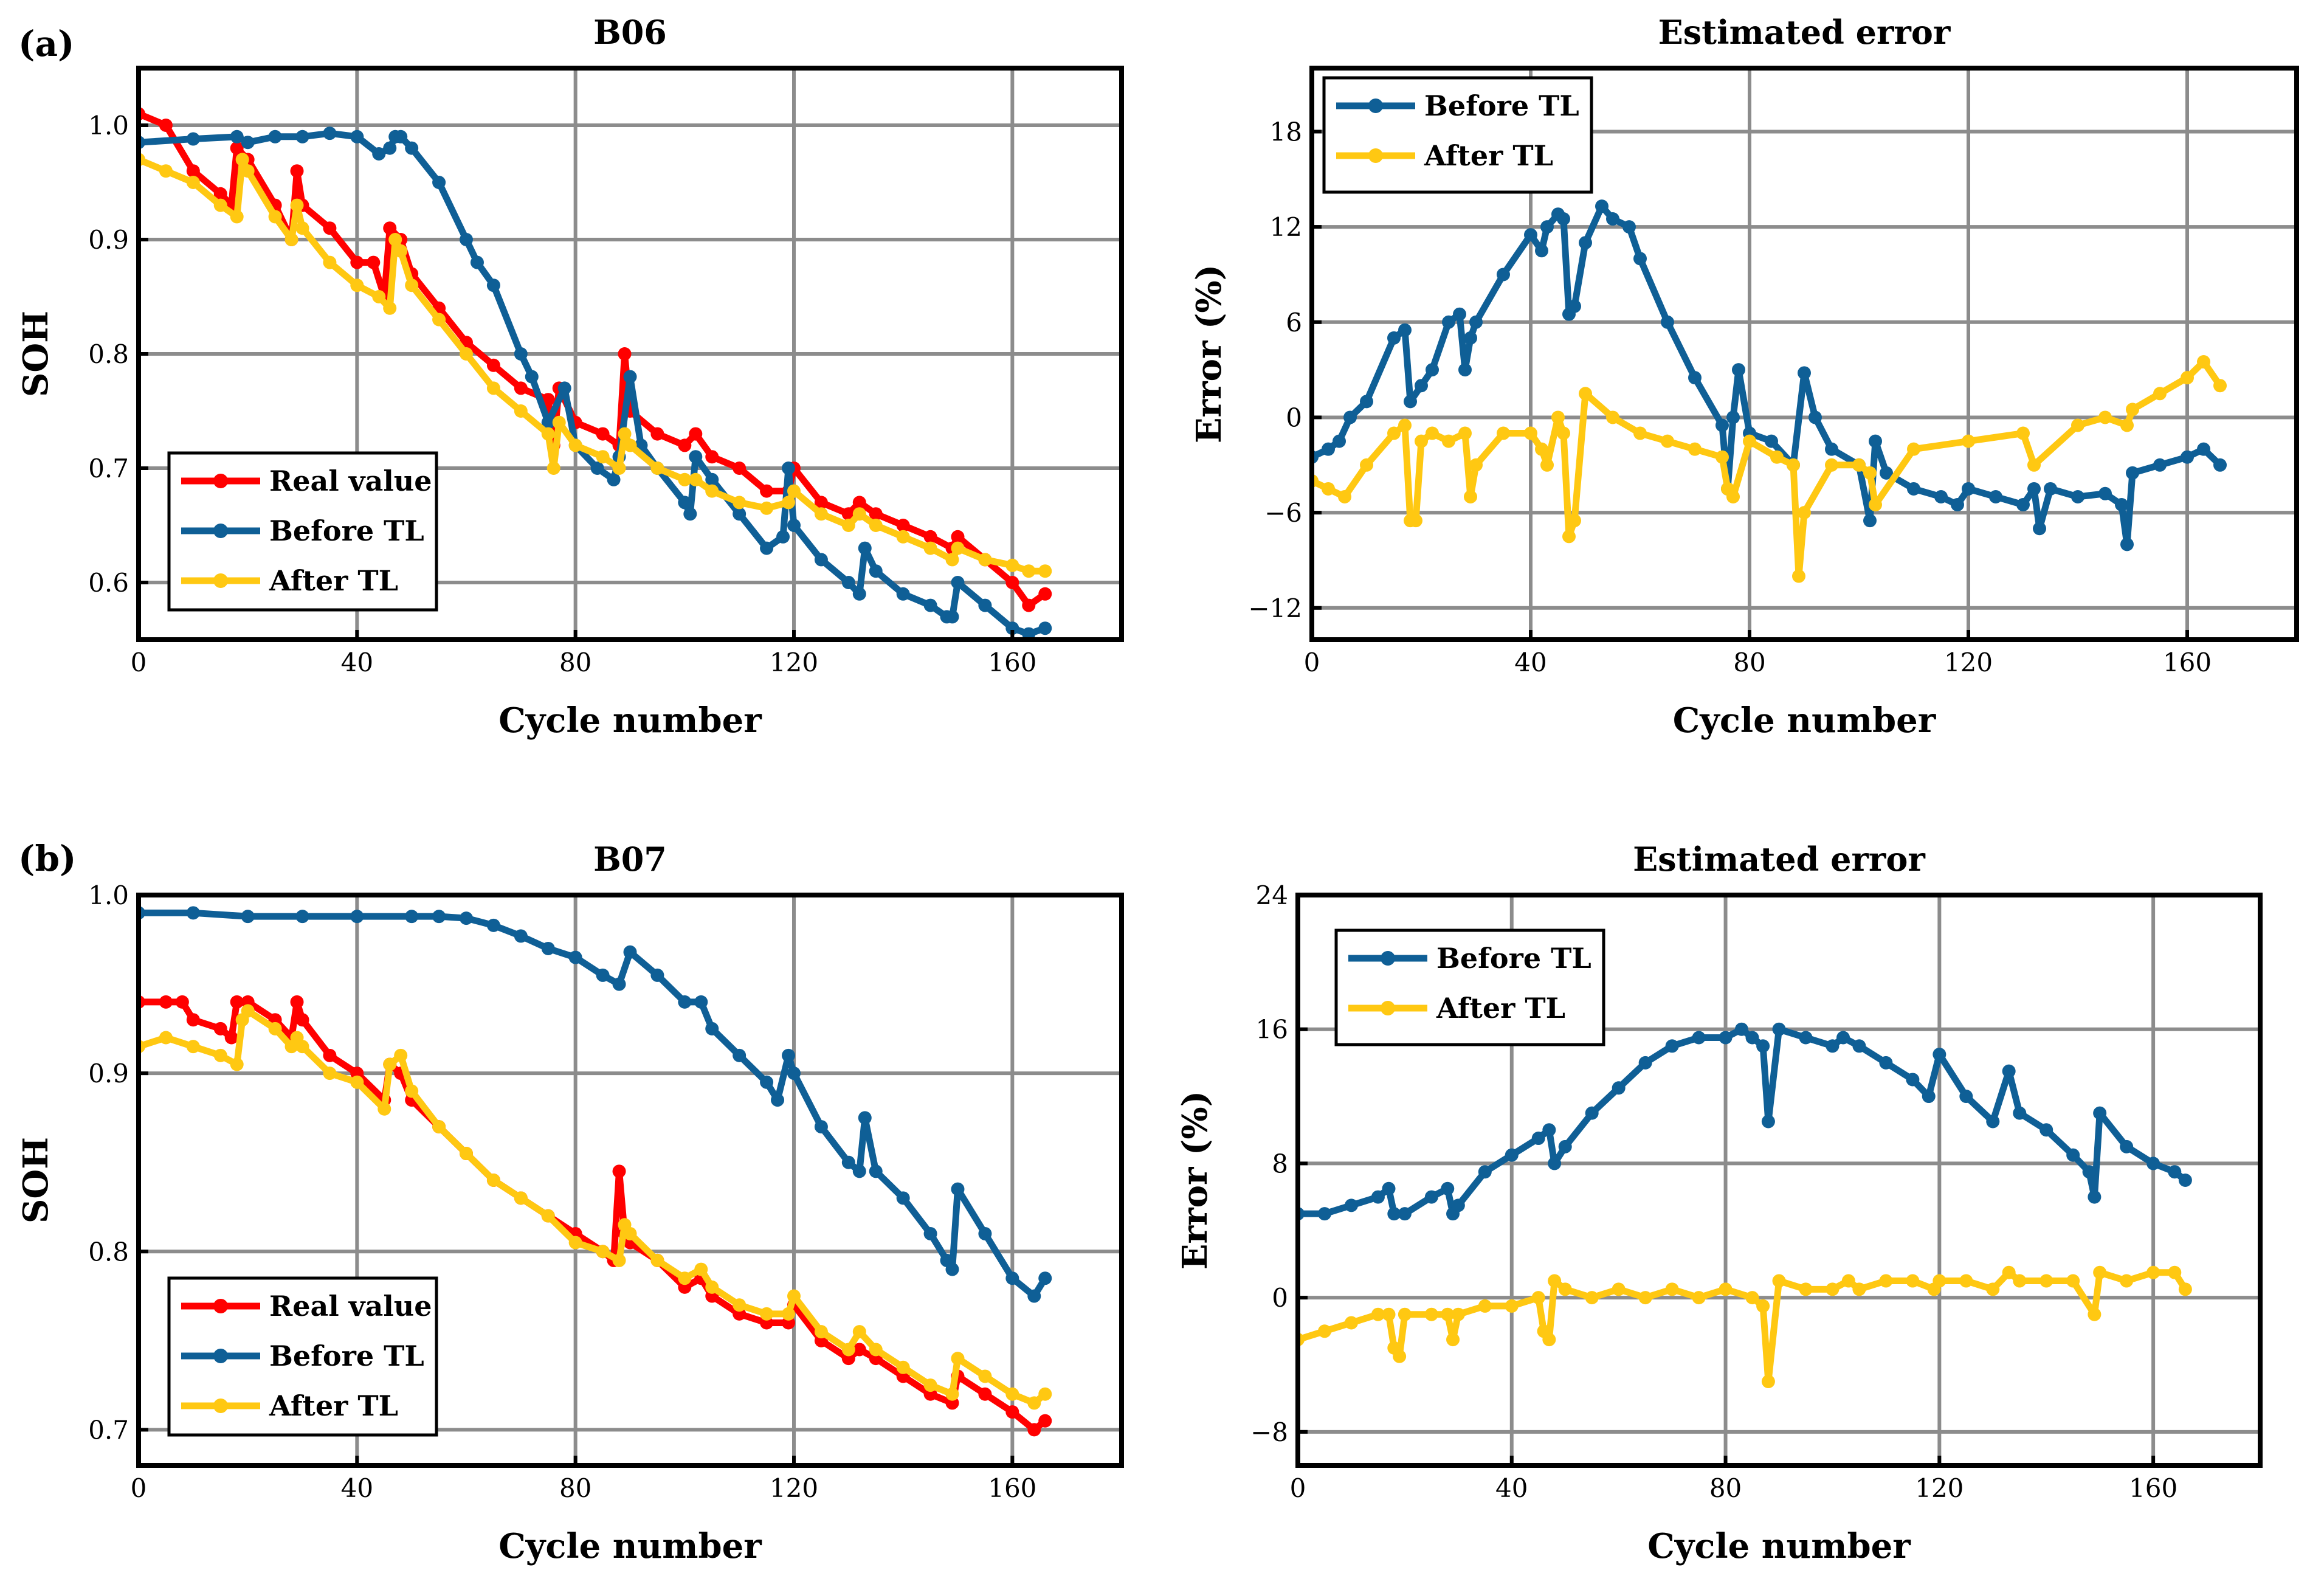 The height and width of the screenshot is (1587, 2324). I want to click on x-axis-label: Cycle number, so click(1805, 720).